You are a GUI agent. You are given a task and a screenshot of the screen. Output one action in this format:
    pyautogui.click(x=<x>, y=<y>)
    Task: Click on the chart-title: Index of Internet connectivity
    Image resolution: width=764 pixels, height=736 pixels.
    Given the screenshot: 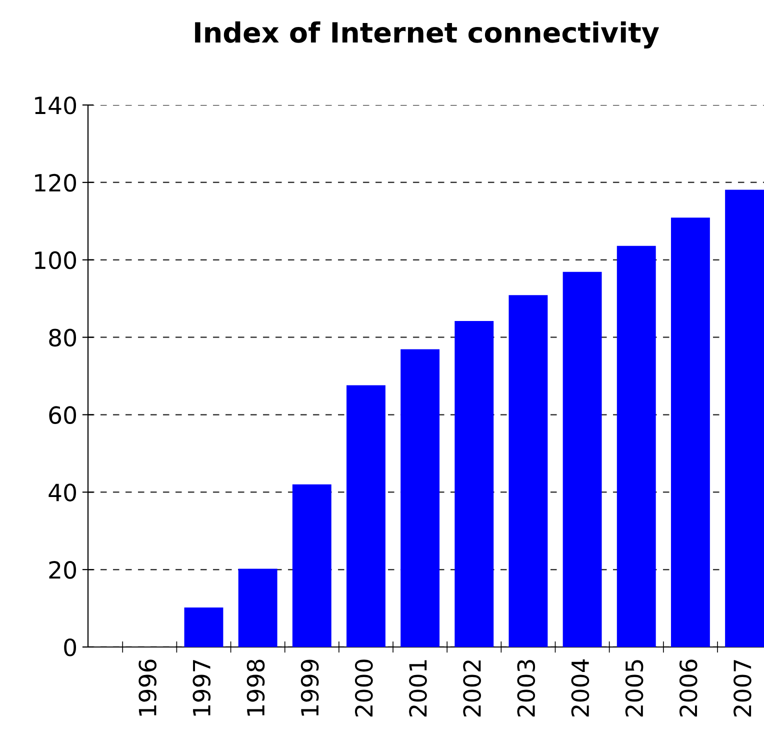 What is the action you would take?
    pyautogui.click(x=427, y=34)
    